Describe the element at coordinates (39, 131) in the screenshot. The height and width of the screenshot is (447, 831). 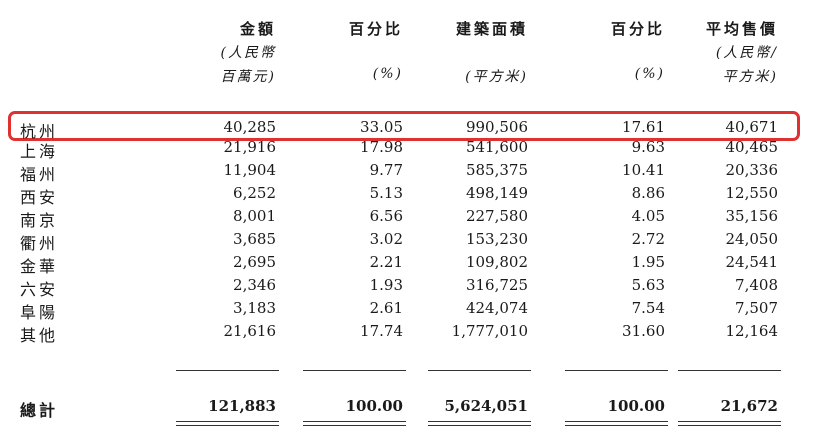
I see `row-label: 杭州` at that location.